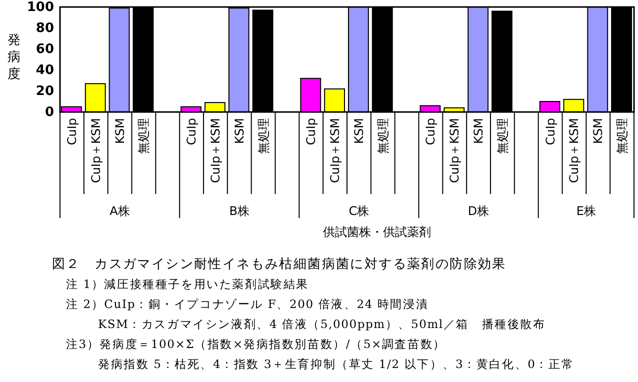 The height and width of the screenshot is (382, 638). I want to click on y-tick-label: 40, so click(45, 70).